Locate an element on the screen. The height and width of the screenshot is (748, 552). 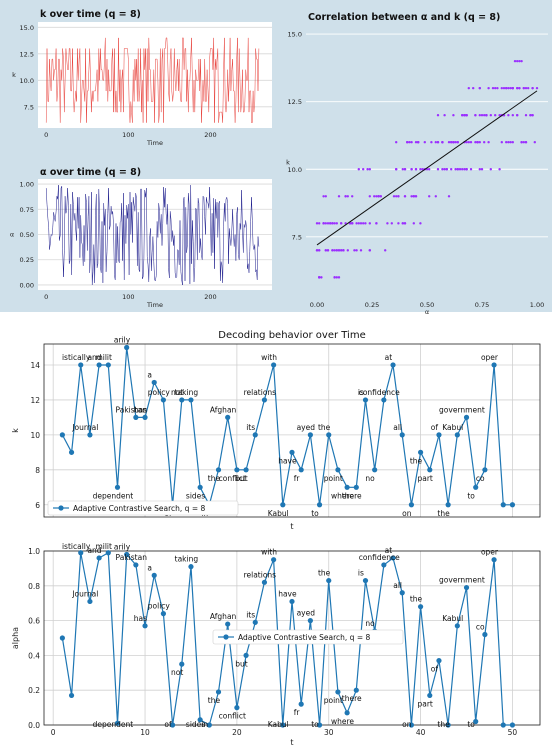
decoding-alpha-token-label: conflict is located at coordinates (232, 716).